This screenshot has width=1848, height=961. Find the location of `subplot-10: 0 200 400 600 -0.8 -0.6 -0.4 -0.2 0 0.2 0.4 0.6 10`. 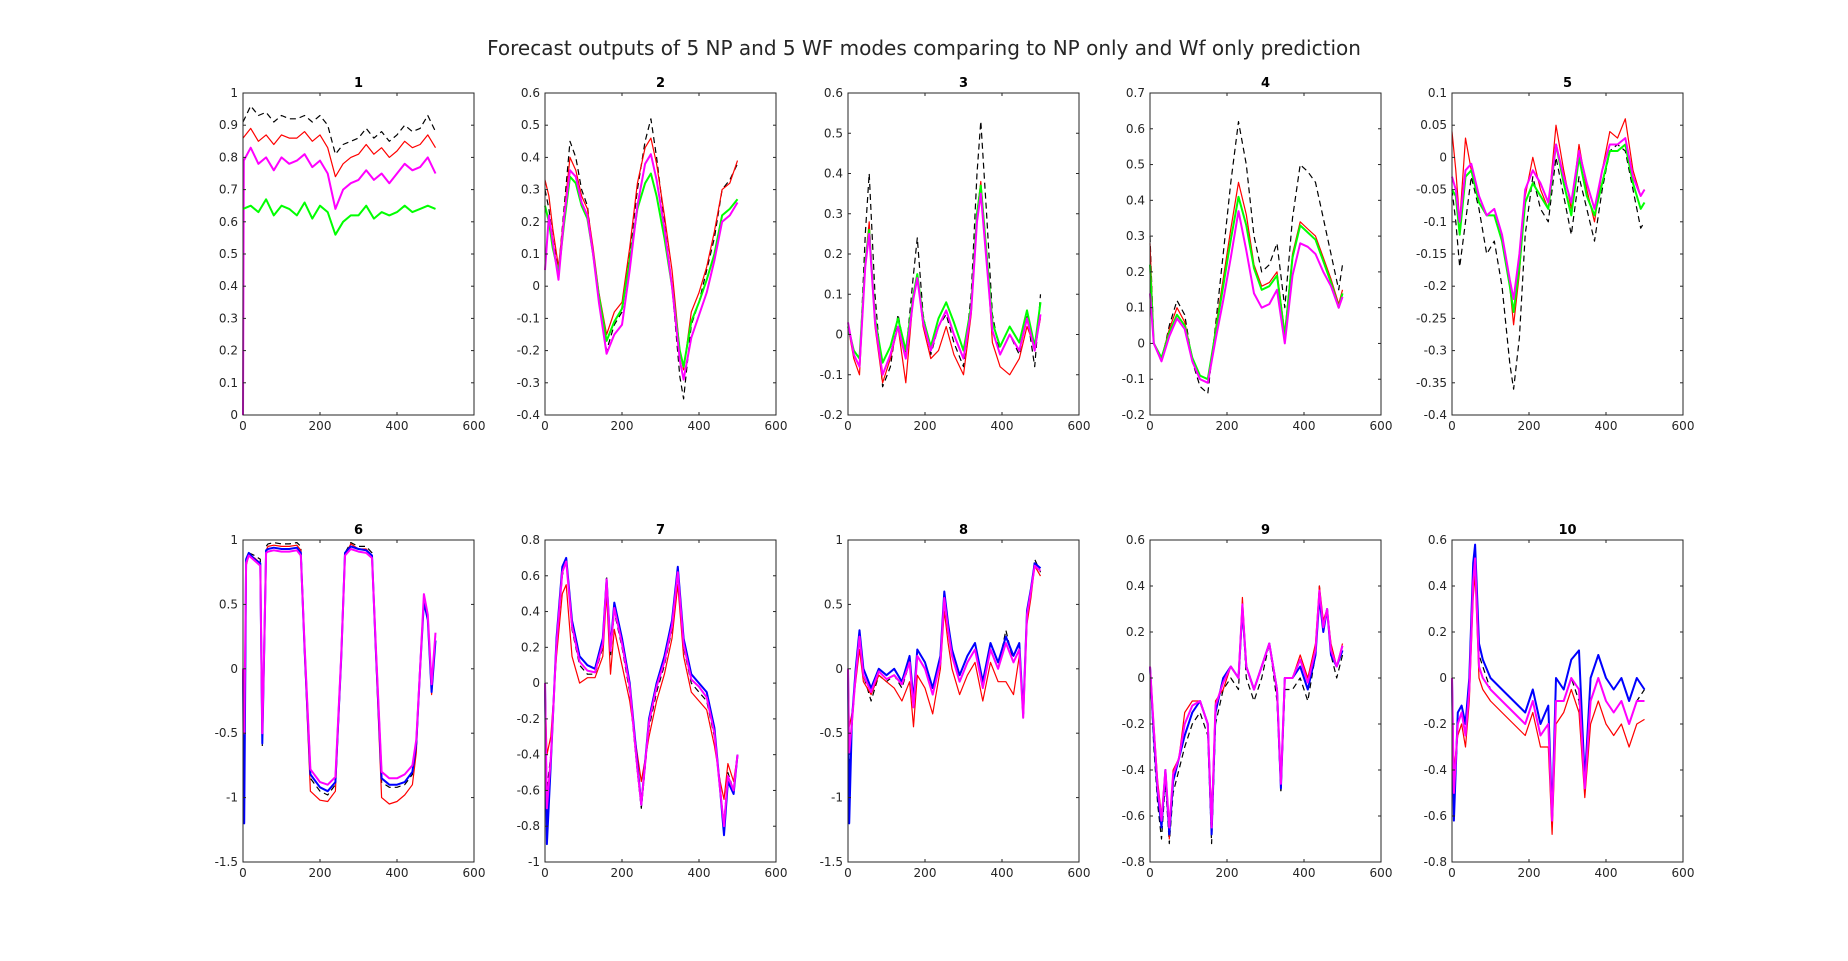

subplot-10: 0 200 400 600 -0.8 -0.6 -0.4 -0.2 0 0.2 0.4 0.6 10 is located at coordinates (1559, 701).